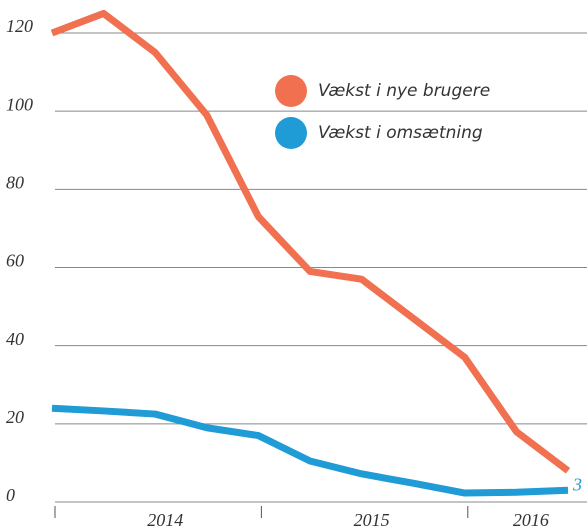  I want to click on legend-text: Vækst i nye brugere, so click(404, 91).